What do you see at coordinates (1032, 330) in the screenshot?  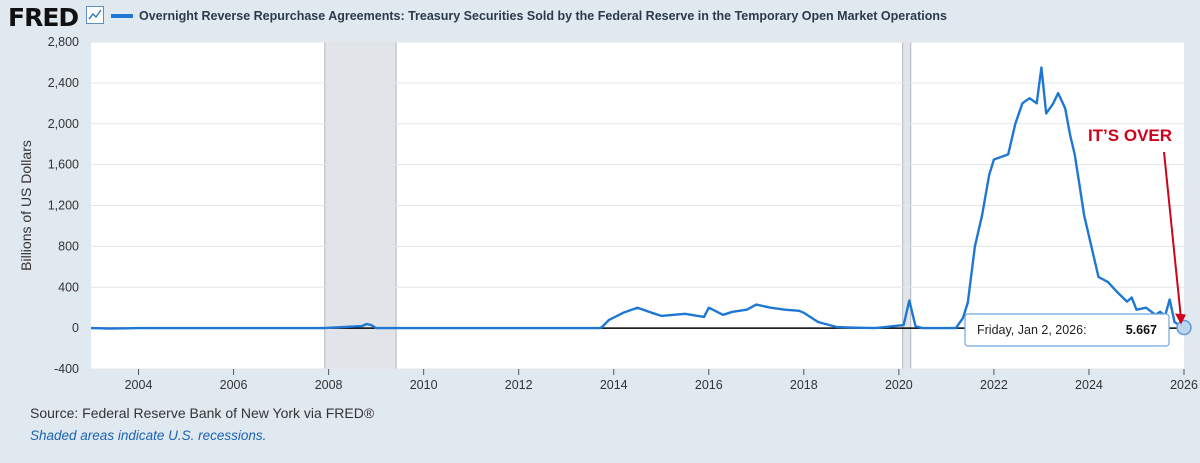 I see `tooltip-date: Friday, Jan 2, 2026:` at bounding box center [1032, 330].